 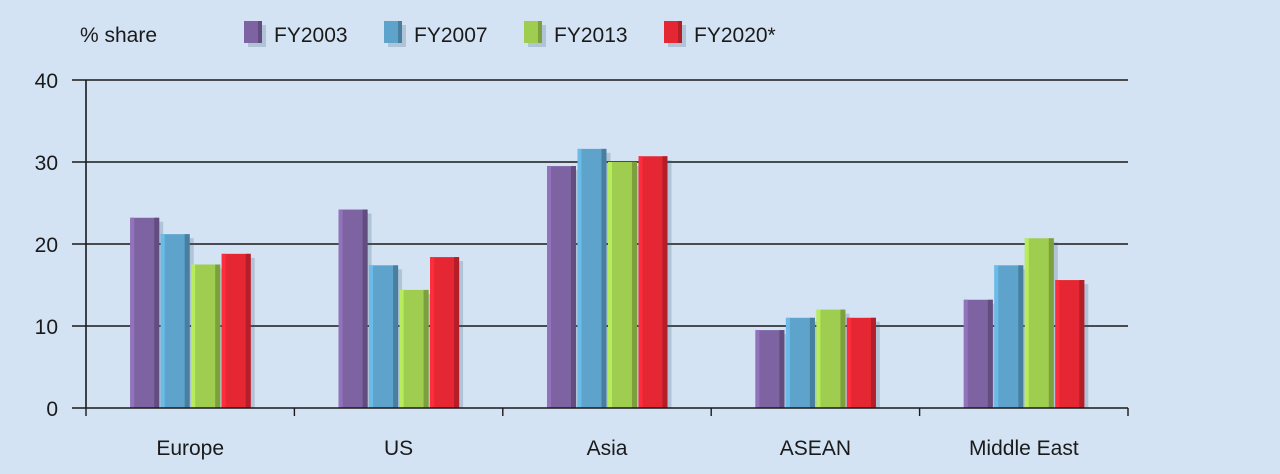 I want to click on x-tick-label: ASEAN, so click(x=815, y=448).